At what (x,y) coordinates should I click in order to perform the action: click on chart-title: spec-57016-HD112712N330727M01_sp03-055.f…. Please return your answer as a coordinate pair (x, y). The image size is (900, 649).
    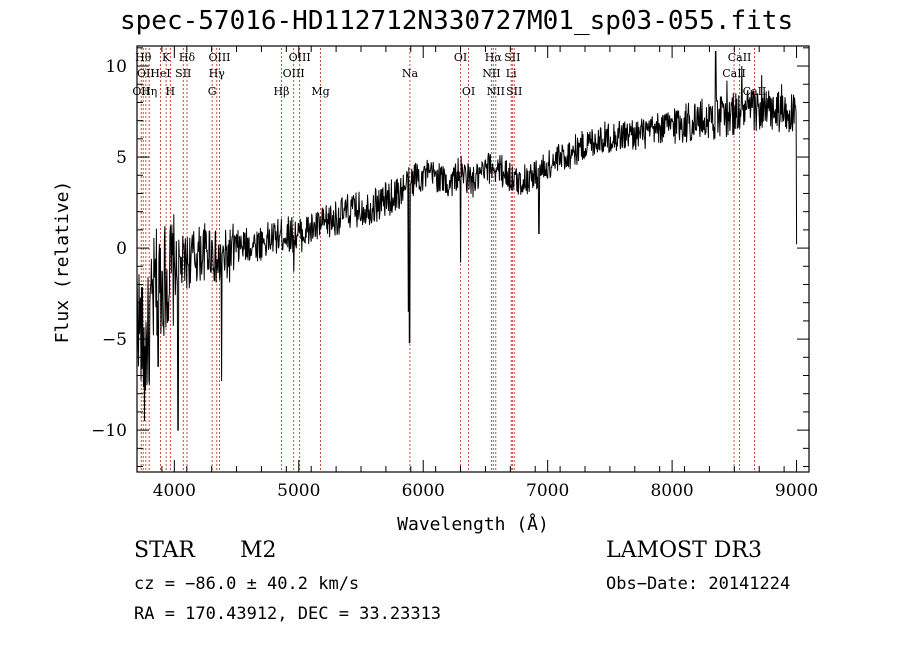
    Looking at the image, I should click on (457, 21).